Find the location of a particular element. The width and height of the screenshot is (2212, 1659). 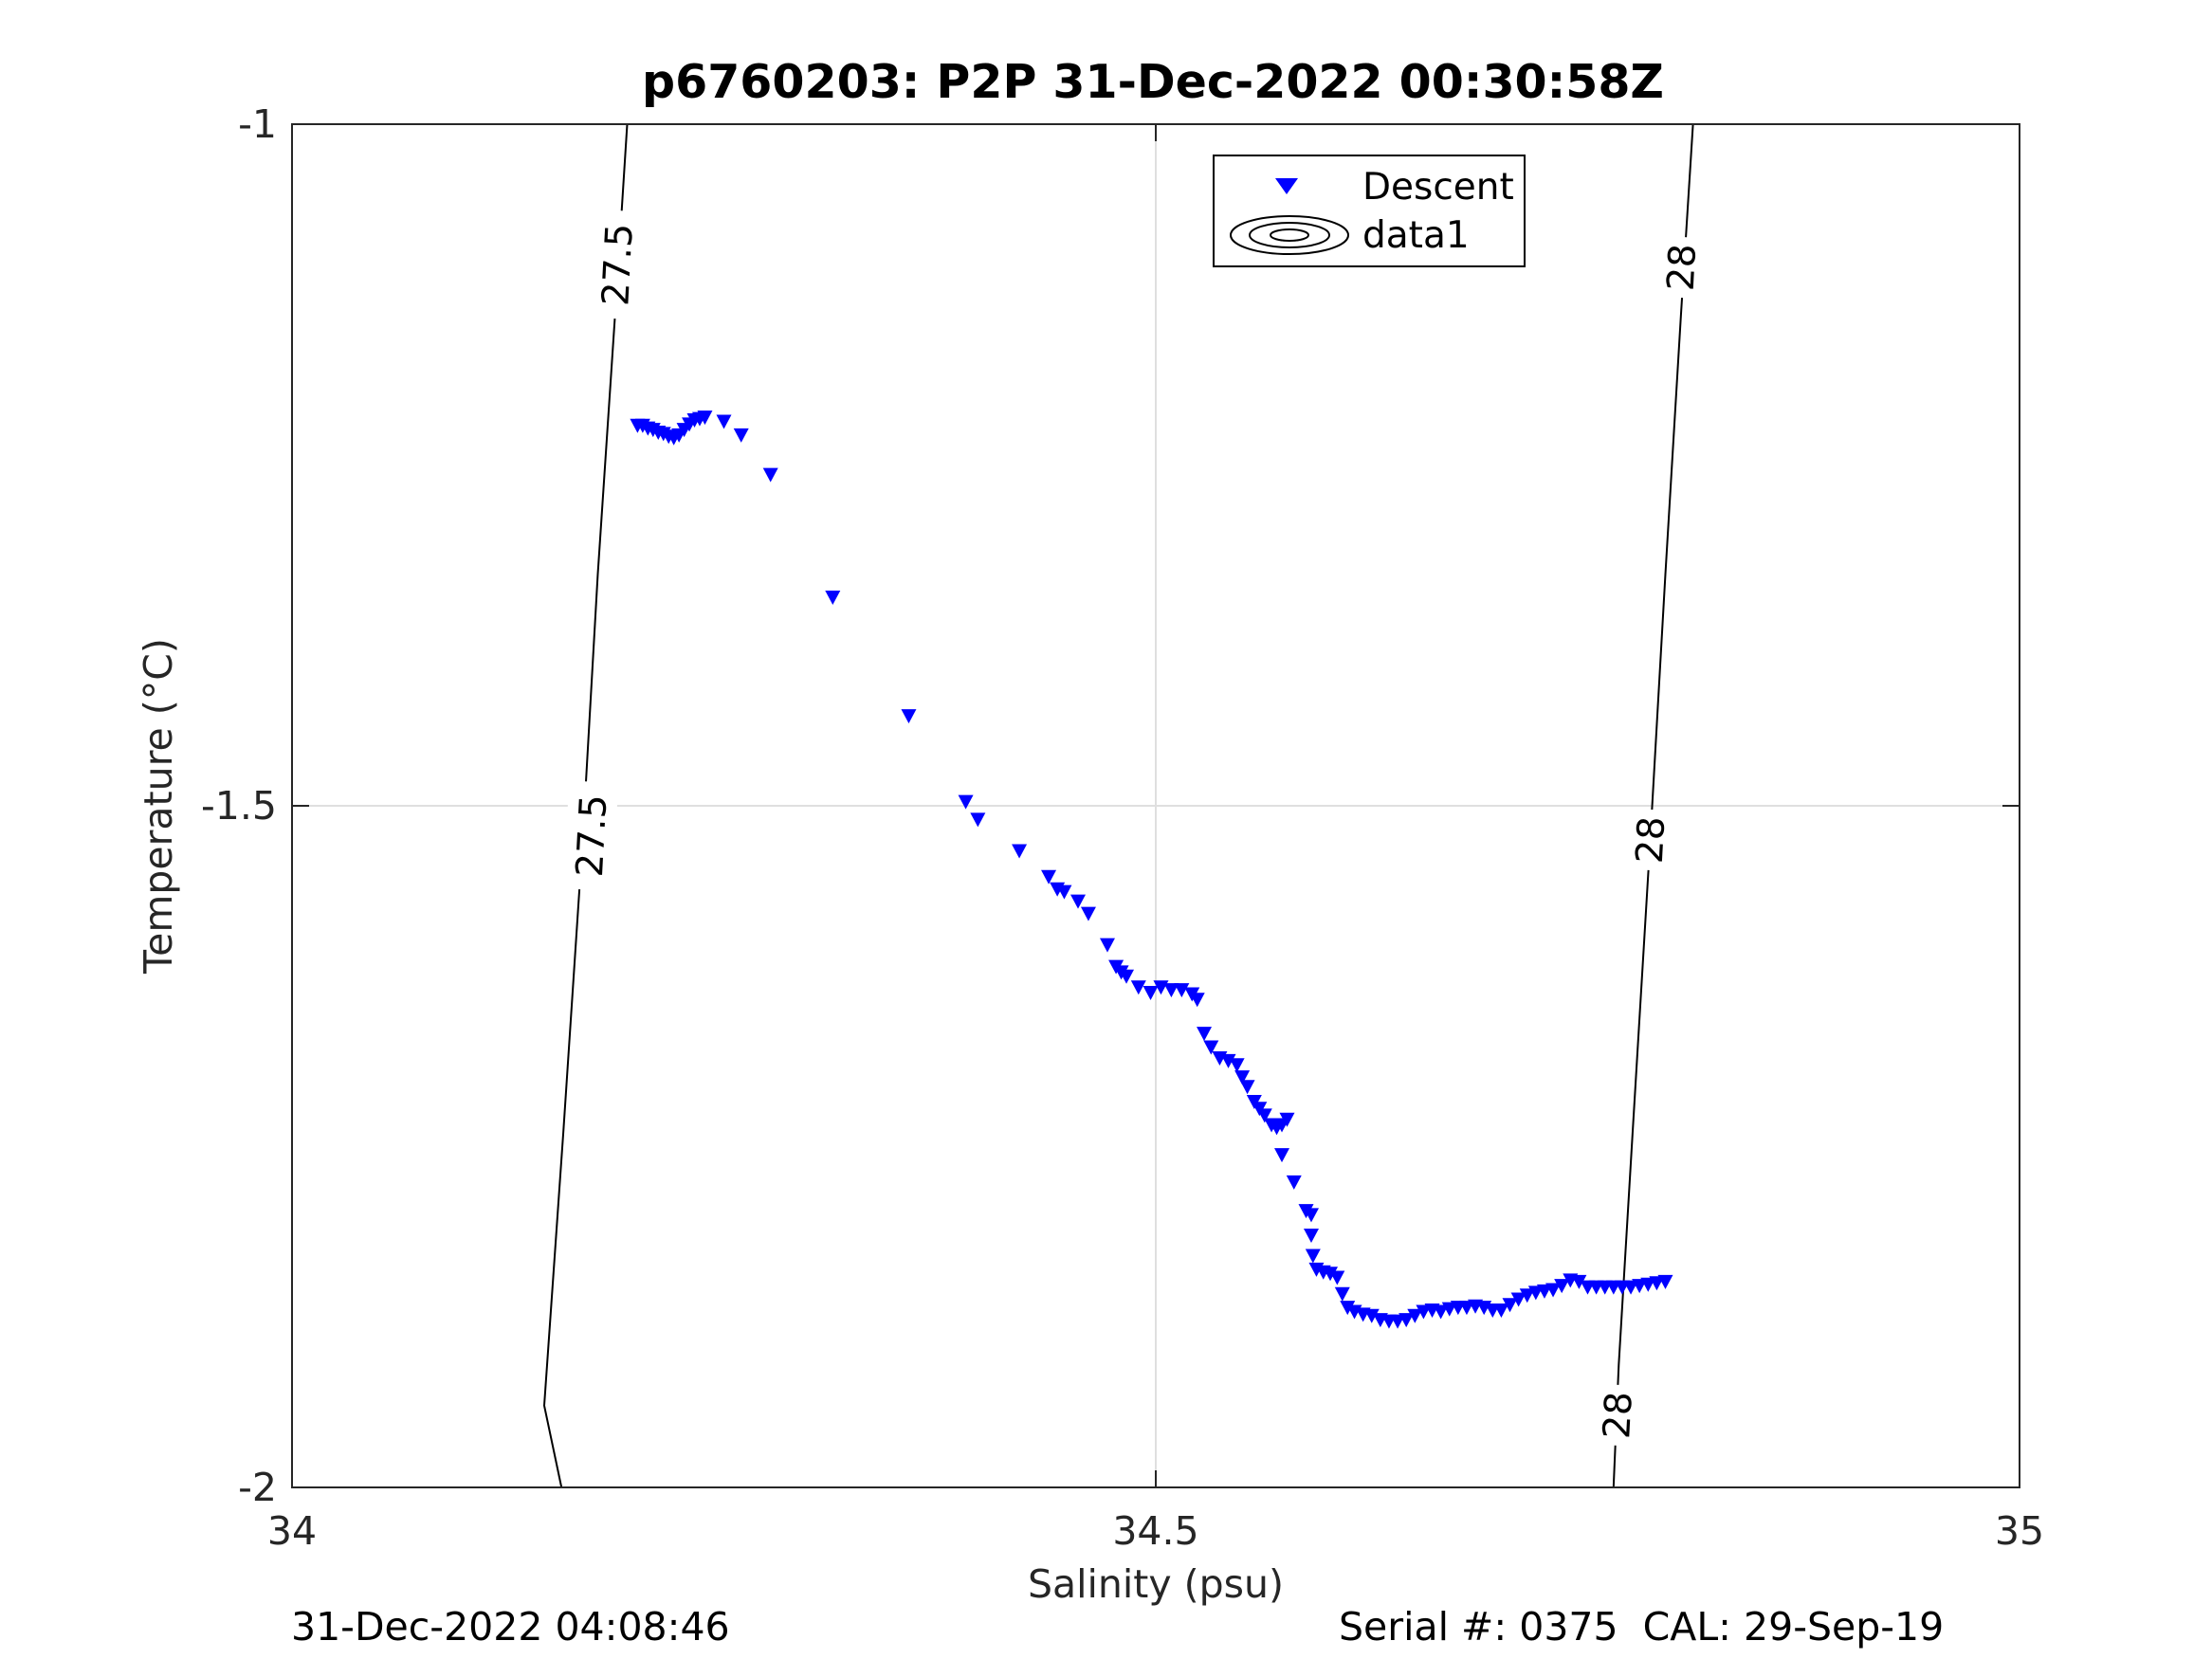

footer-timestamp: 31-Dec-2022 04:08:46 is located at coordinates (510, 1627).